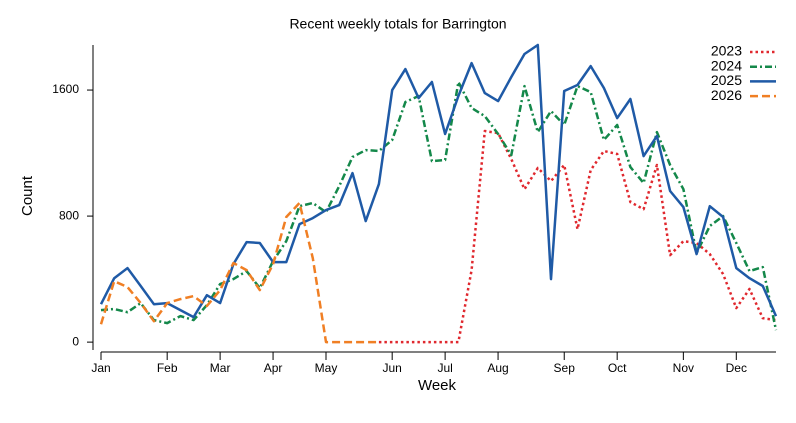  I want to click on y-tick-label: 1600, so click(65, 89).